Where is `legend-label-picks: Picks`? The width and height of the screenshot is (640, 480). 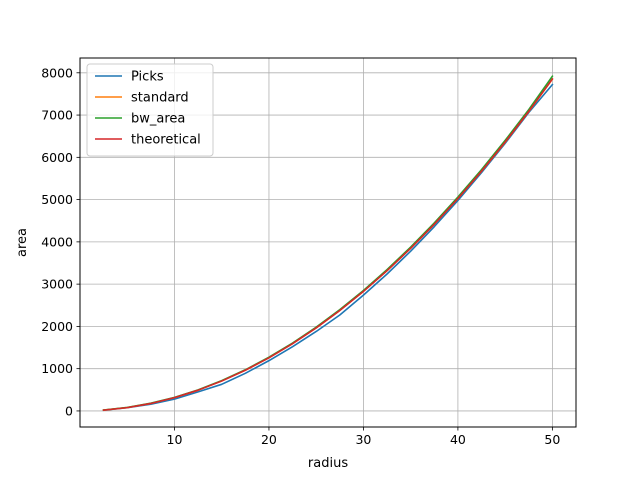
legend-label-picks: Picks is located at coordinates (147, 77).